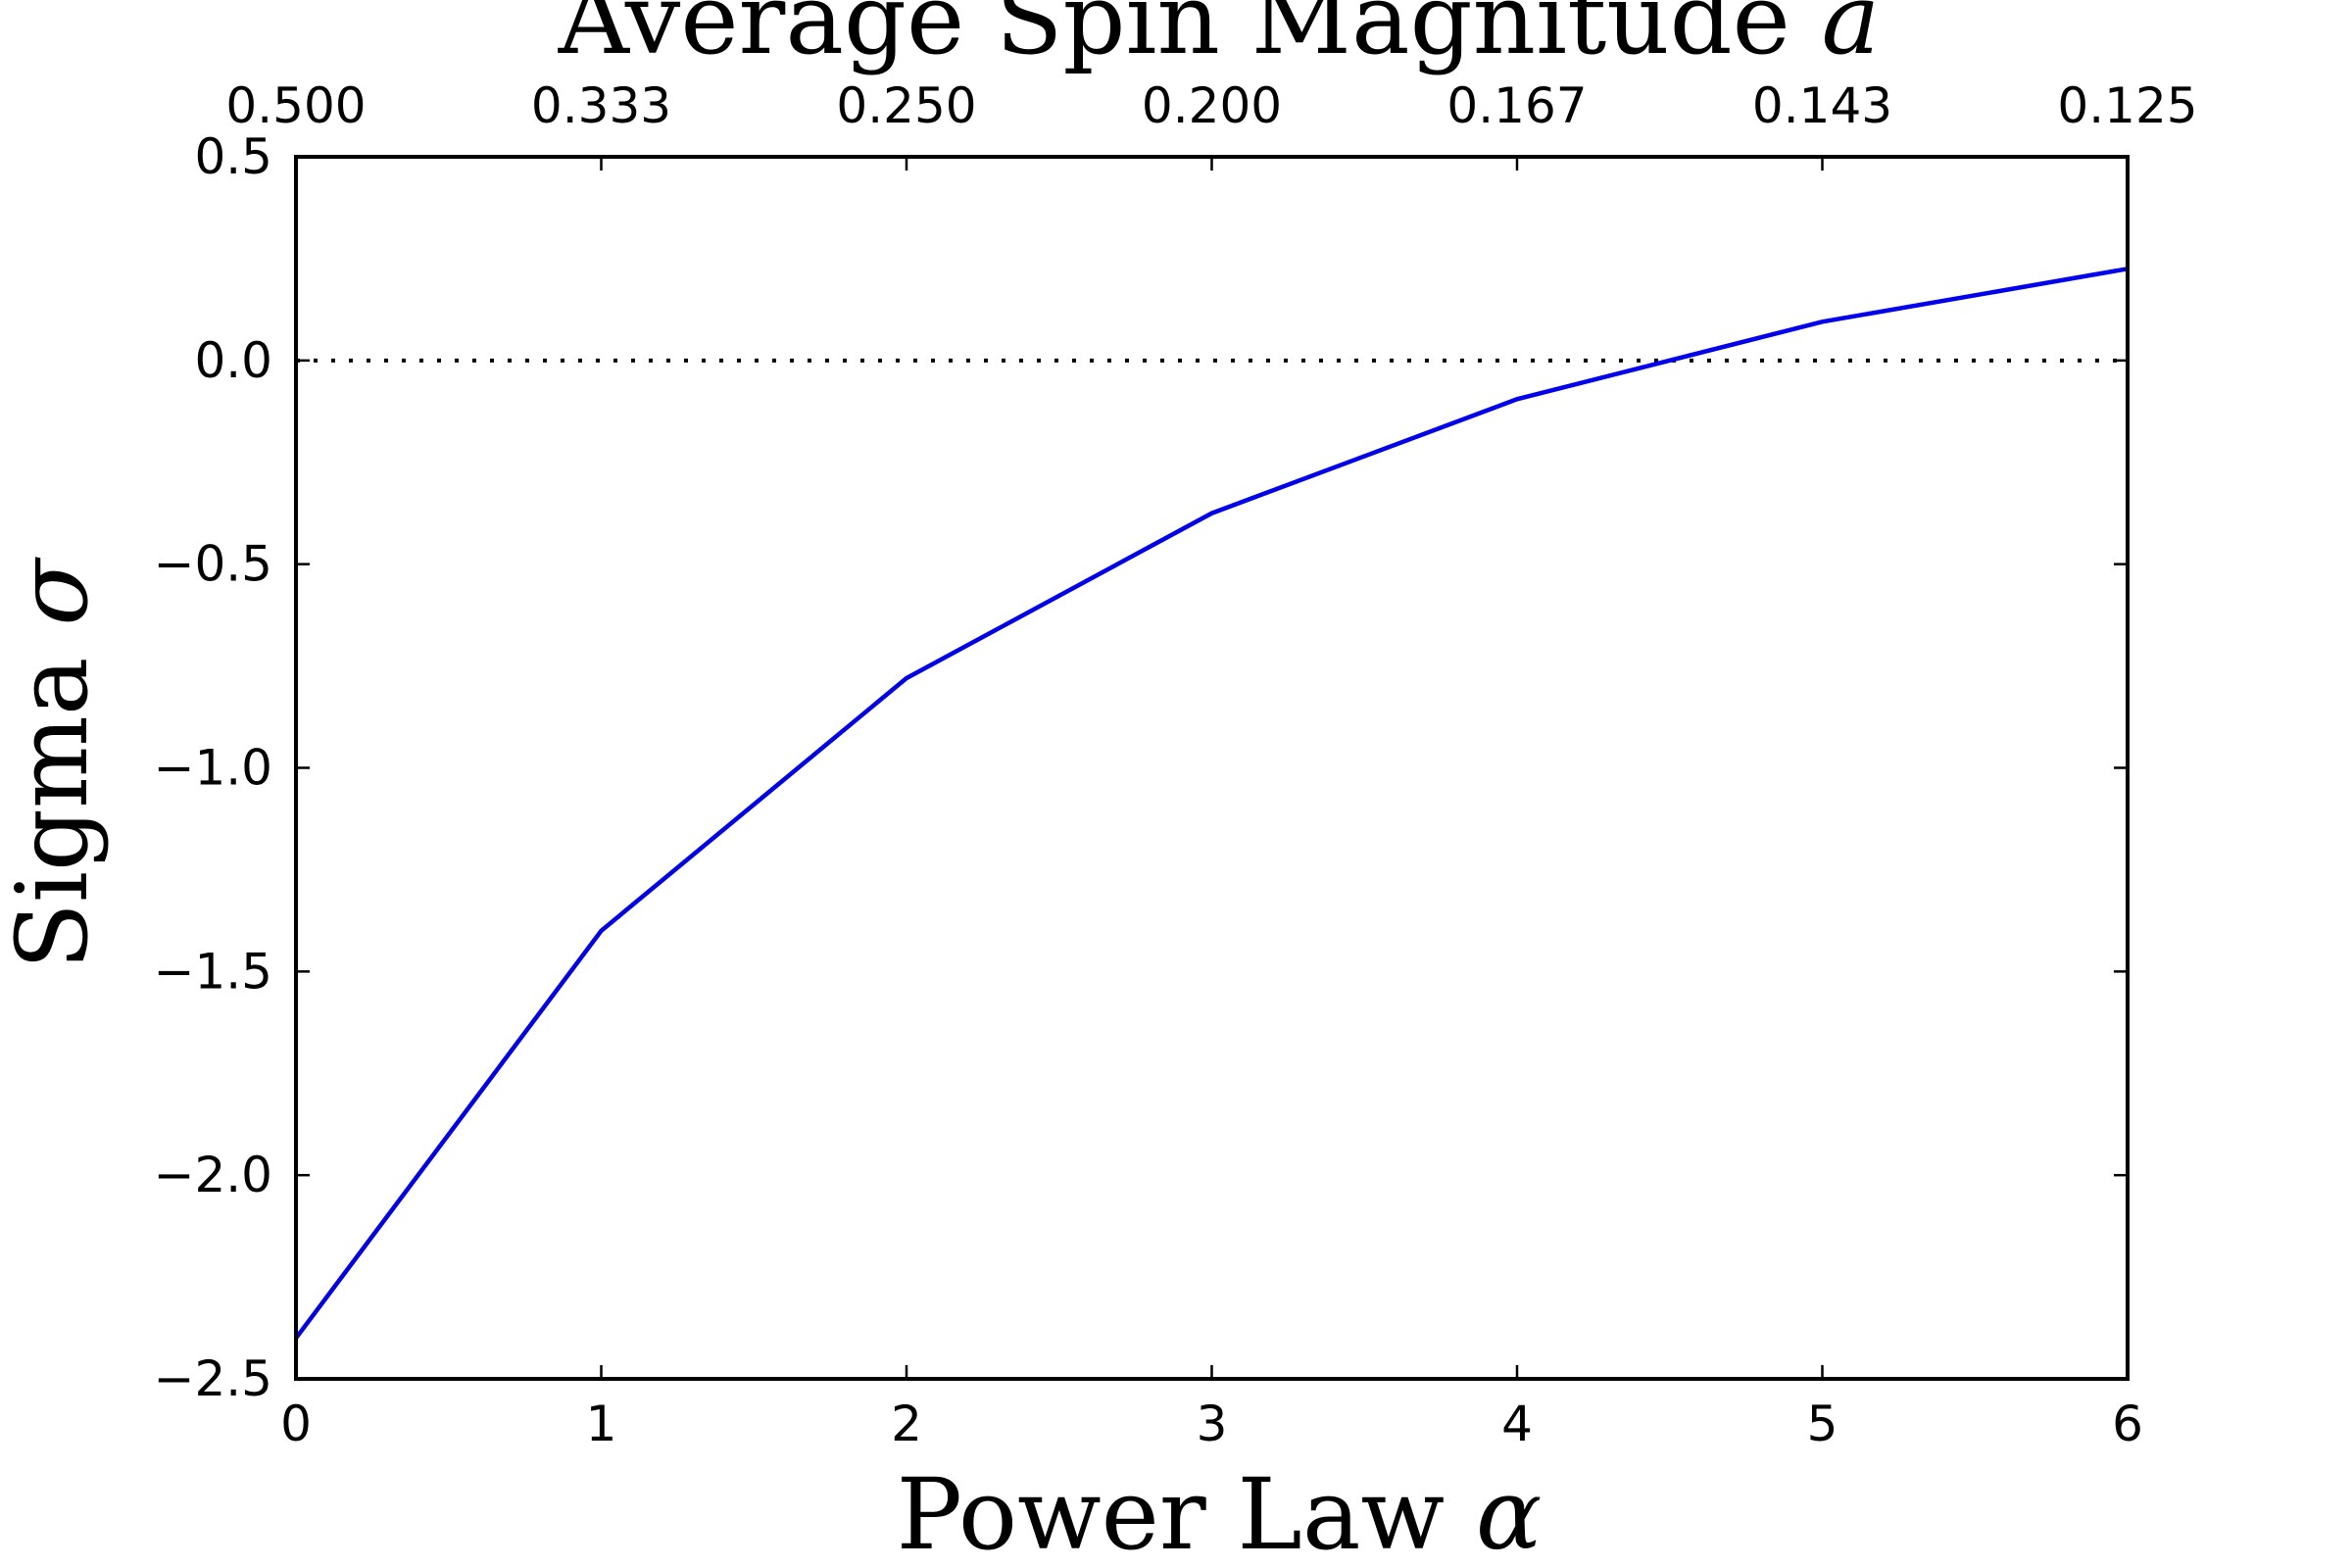  I want to click on x-tick-label: 2, so click(906, 1424).